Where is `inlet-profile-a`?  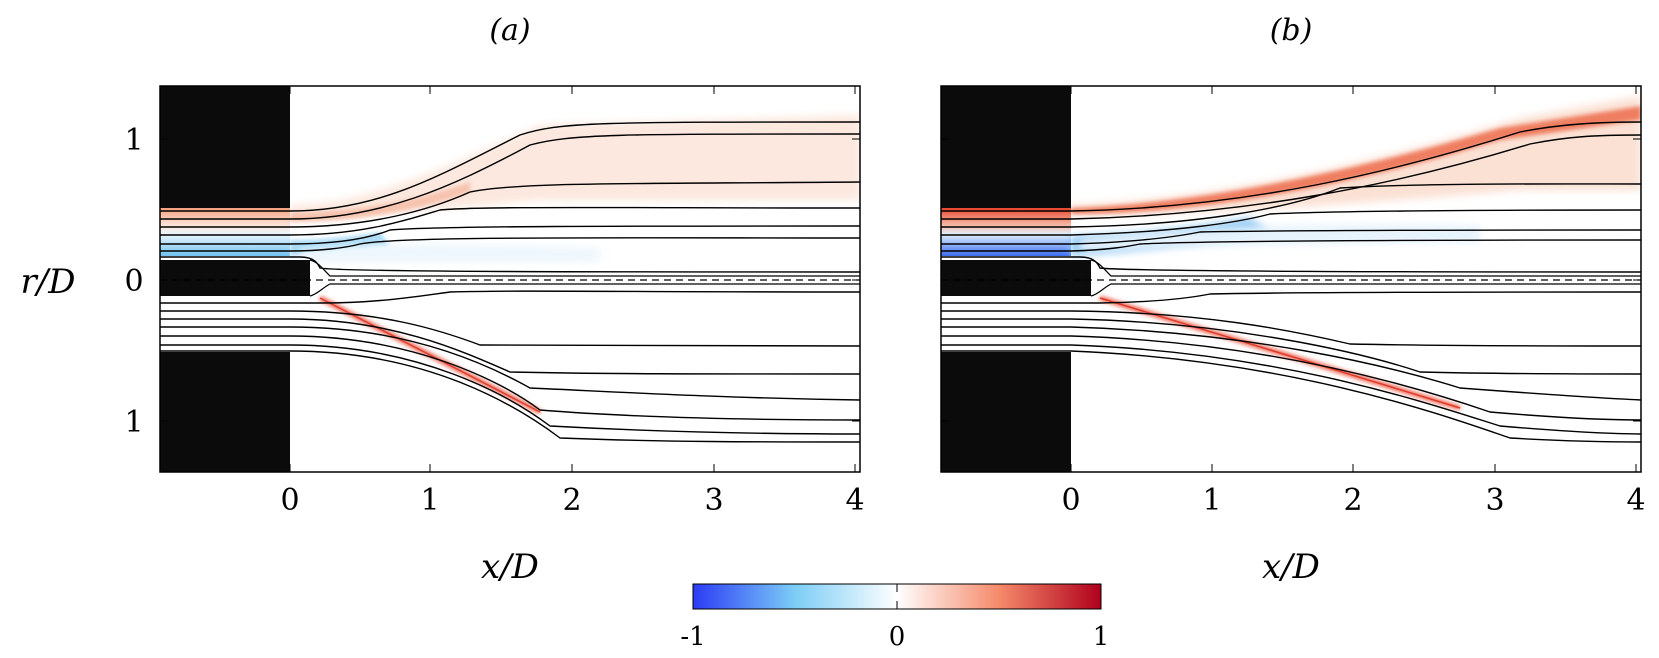
inlet-profile-a is located at coordinates (225, 232).